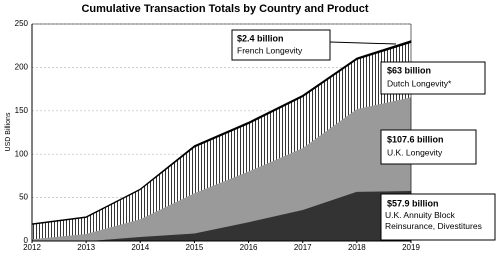  I want to click on y-tick-label: 200, so click(22, 67).